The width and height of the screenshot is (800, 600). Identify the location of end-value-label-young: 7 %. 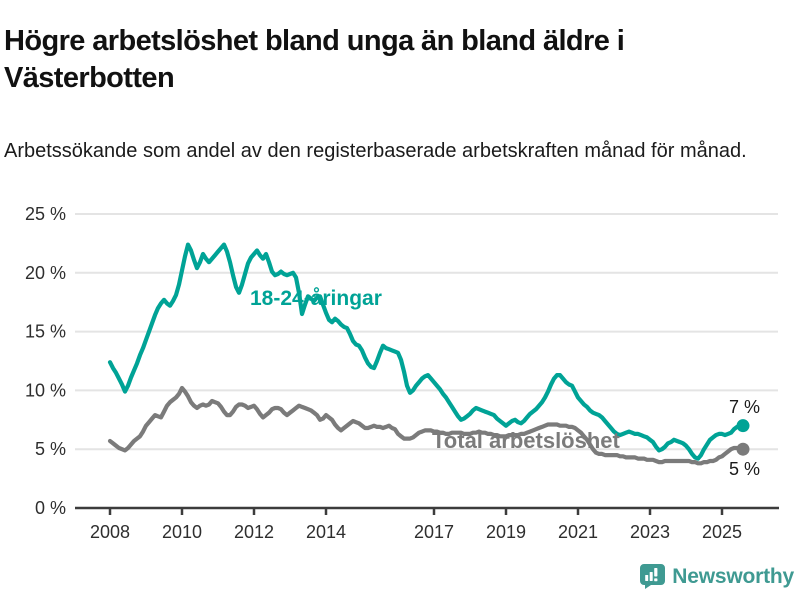
(745, 407).